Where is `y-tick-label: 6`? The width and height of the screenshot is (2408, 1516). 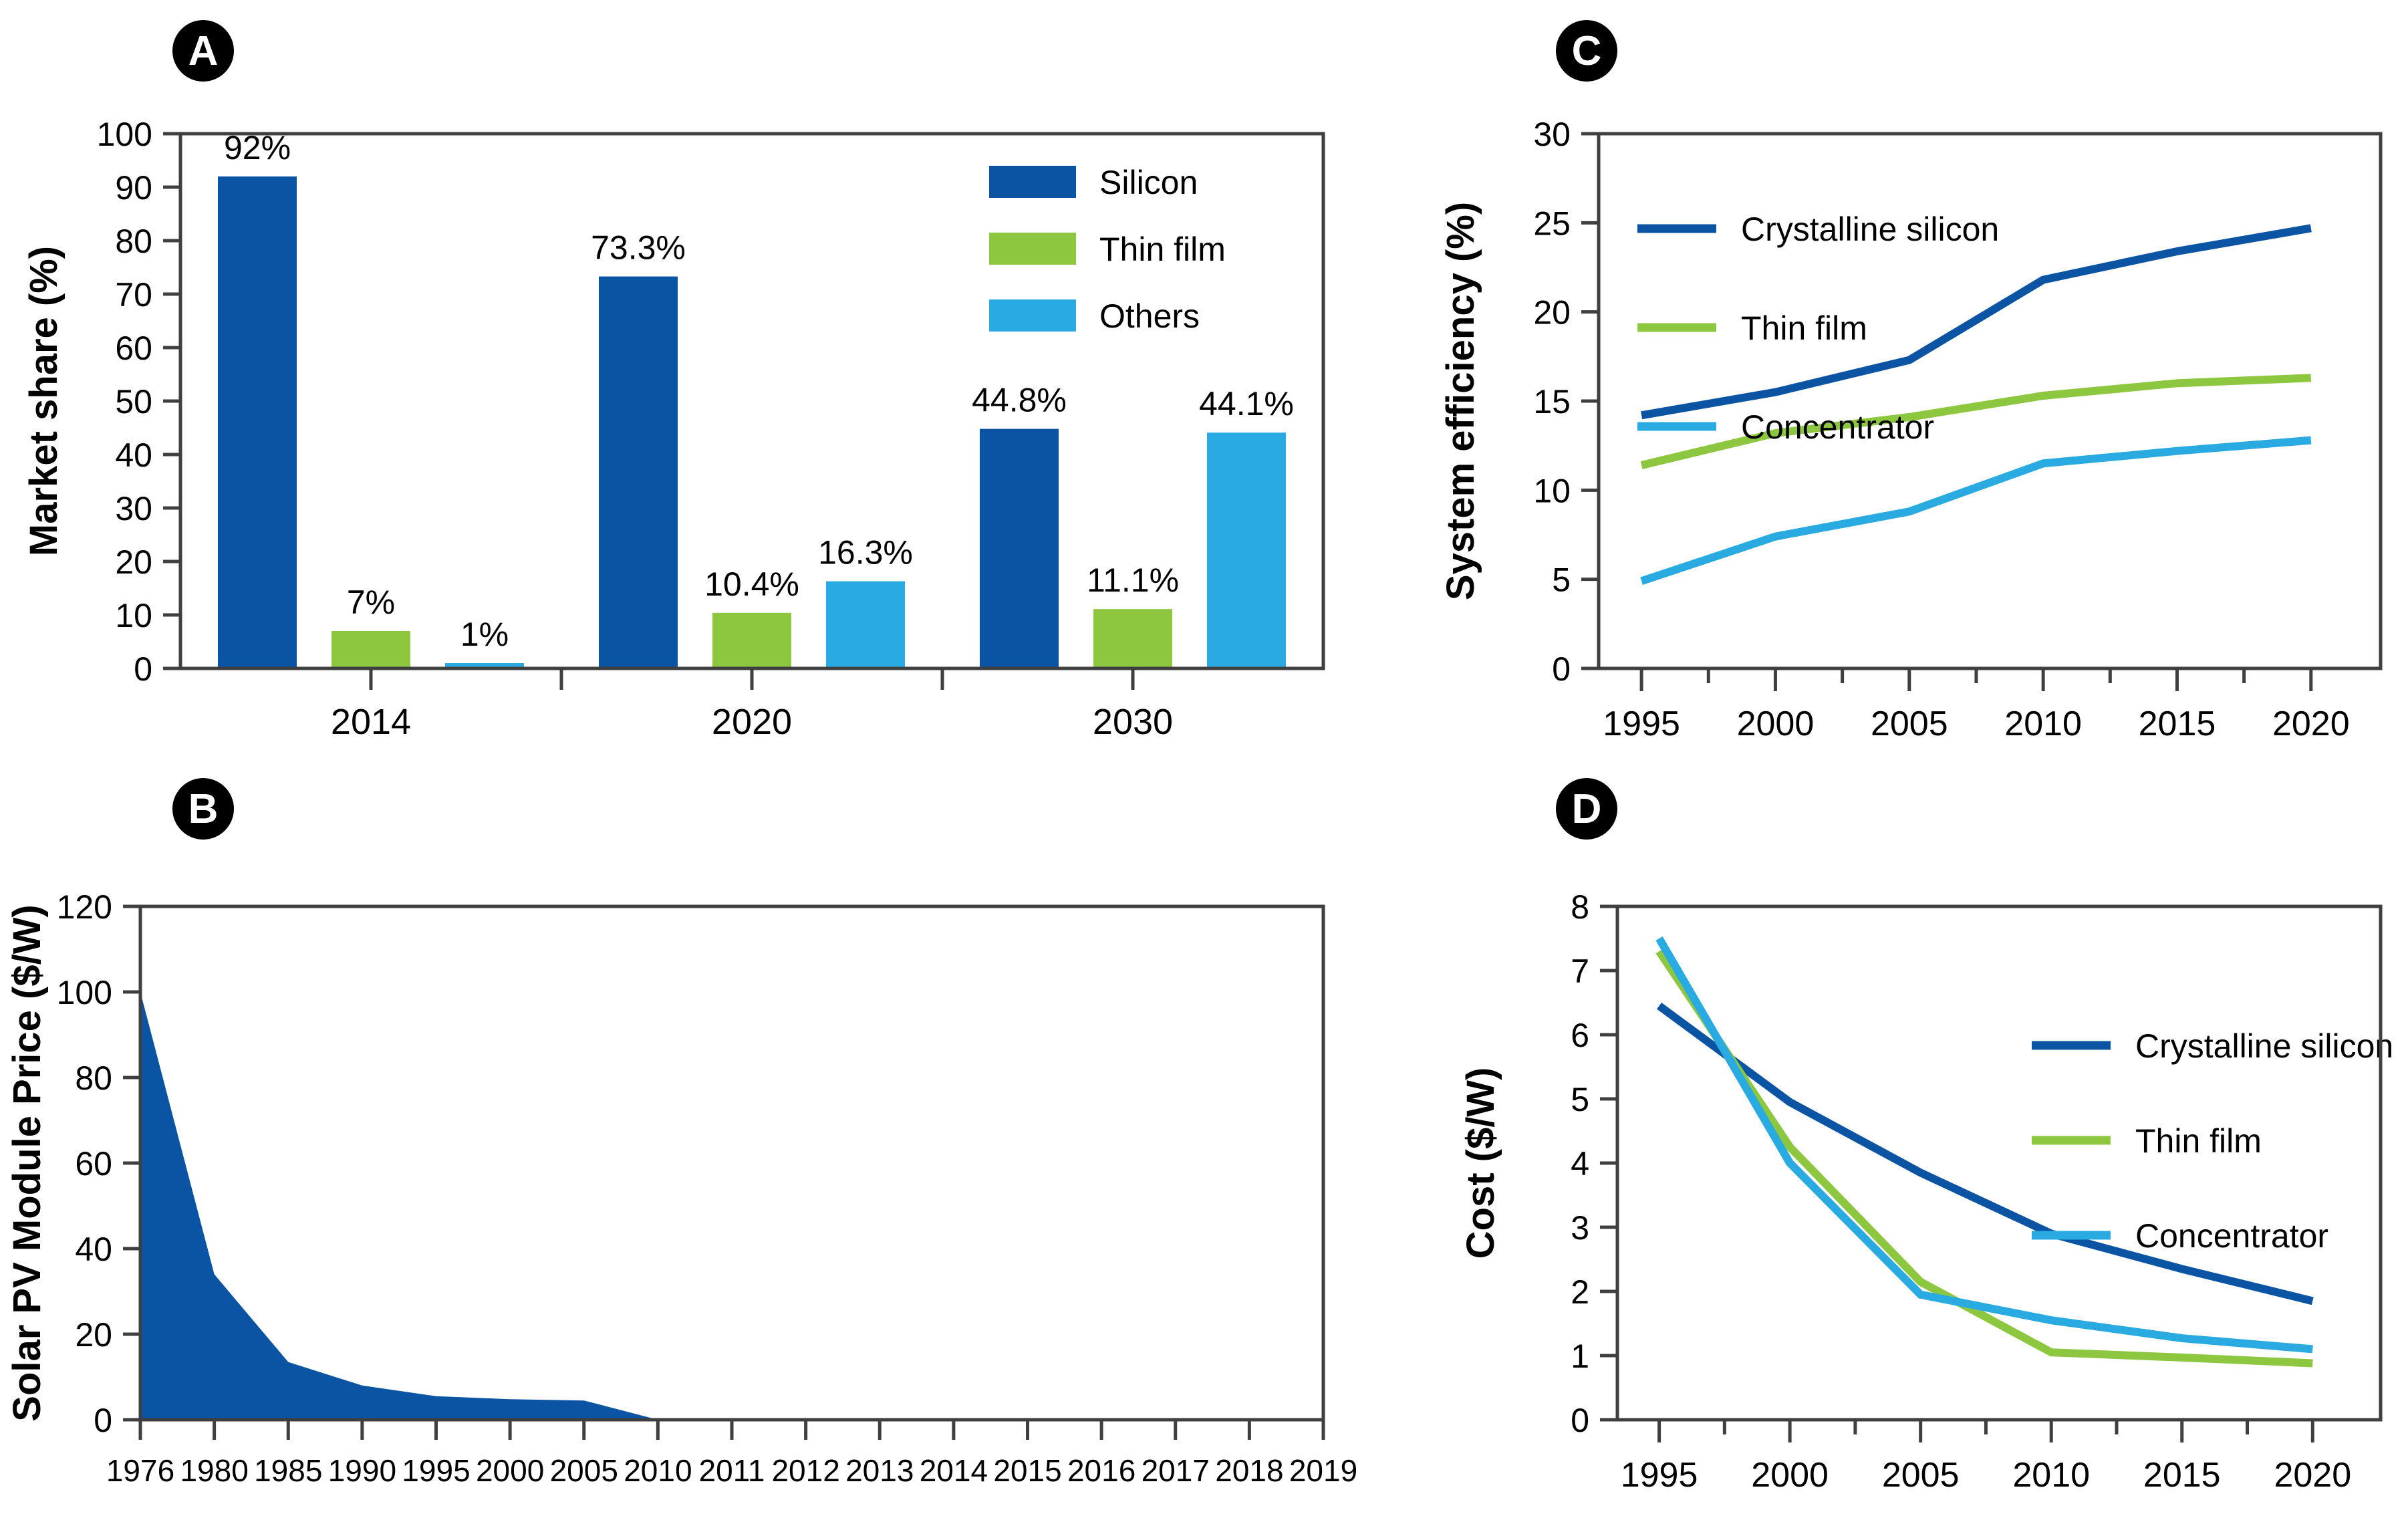
y-tick-label: 6 is located at coordinates (1580, 1036).